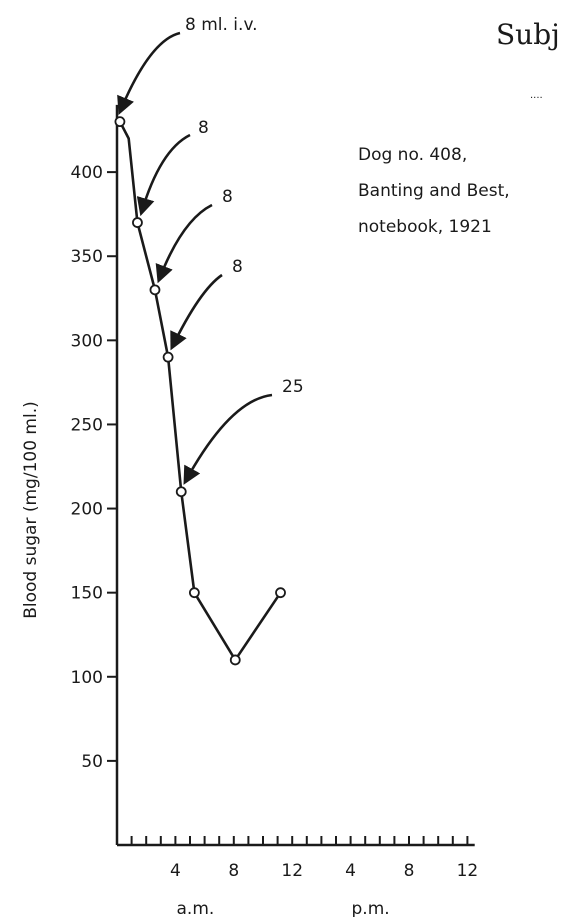 This screenshot has width=577, height=917. I want to click on injection-label: 25, so click(293, 387).